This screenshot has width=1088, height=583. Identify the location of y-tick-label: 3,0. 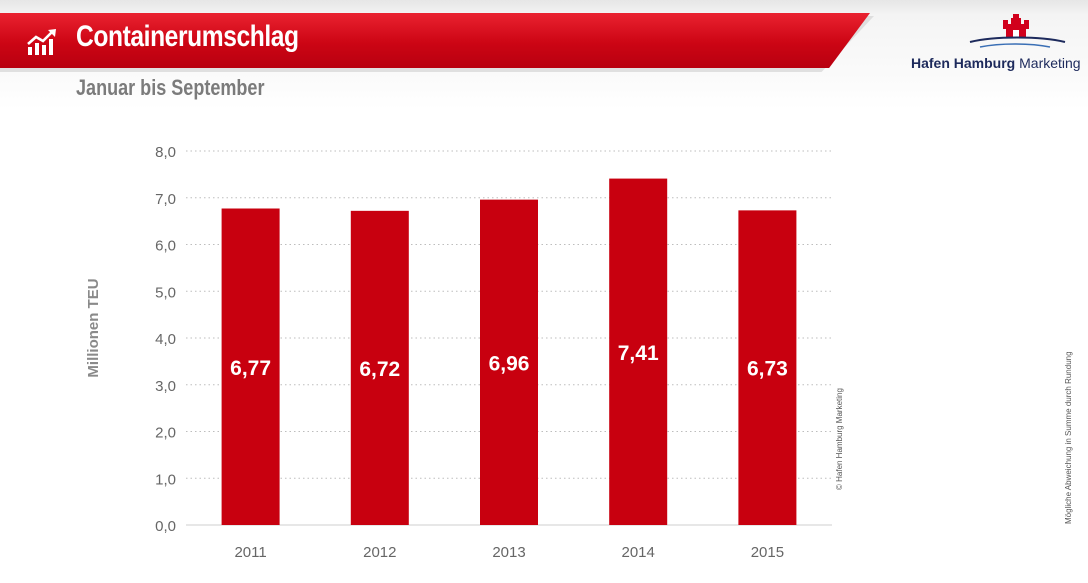
(165, 386).